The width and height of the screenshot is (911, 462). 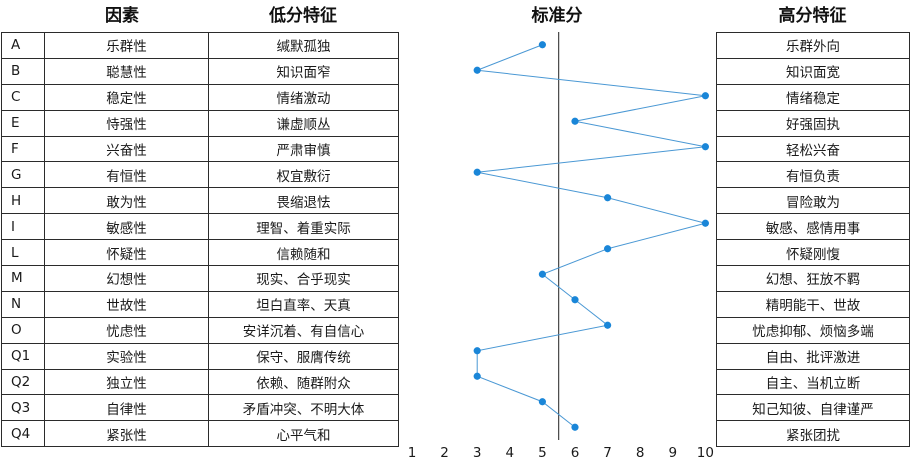 I want to click on high-feature-row: 敏感、感情用事, so click(x=813, y=227).